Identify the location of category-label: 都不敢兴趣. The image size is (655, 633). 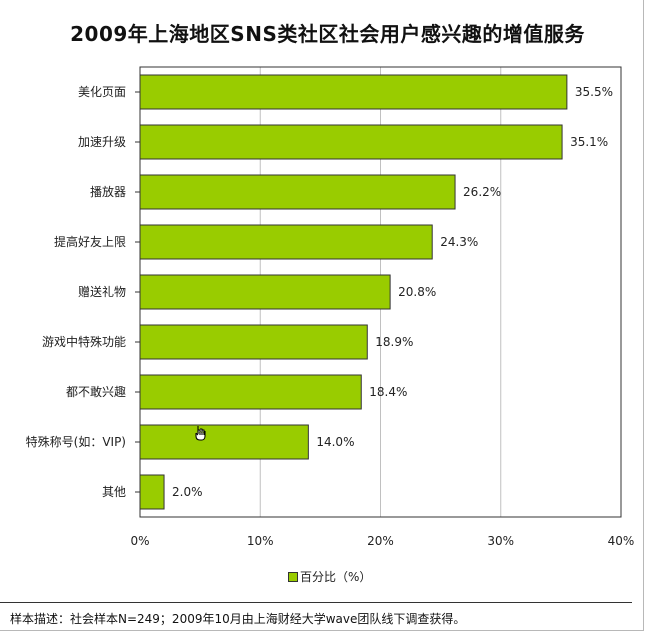
(96, 391).